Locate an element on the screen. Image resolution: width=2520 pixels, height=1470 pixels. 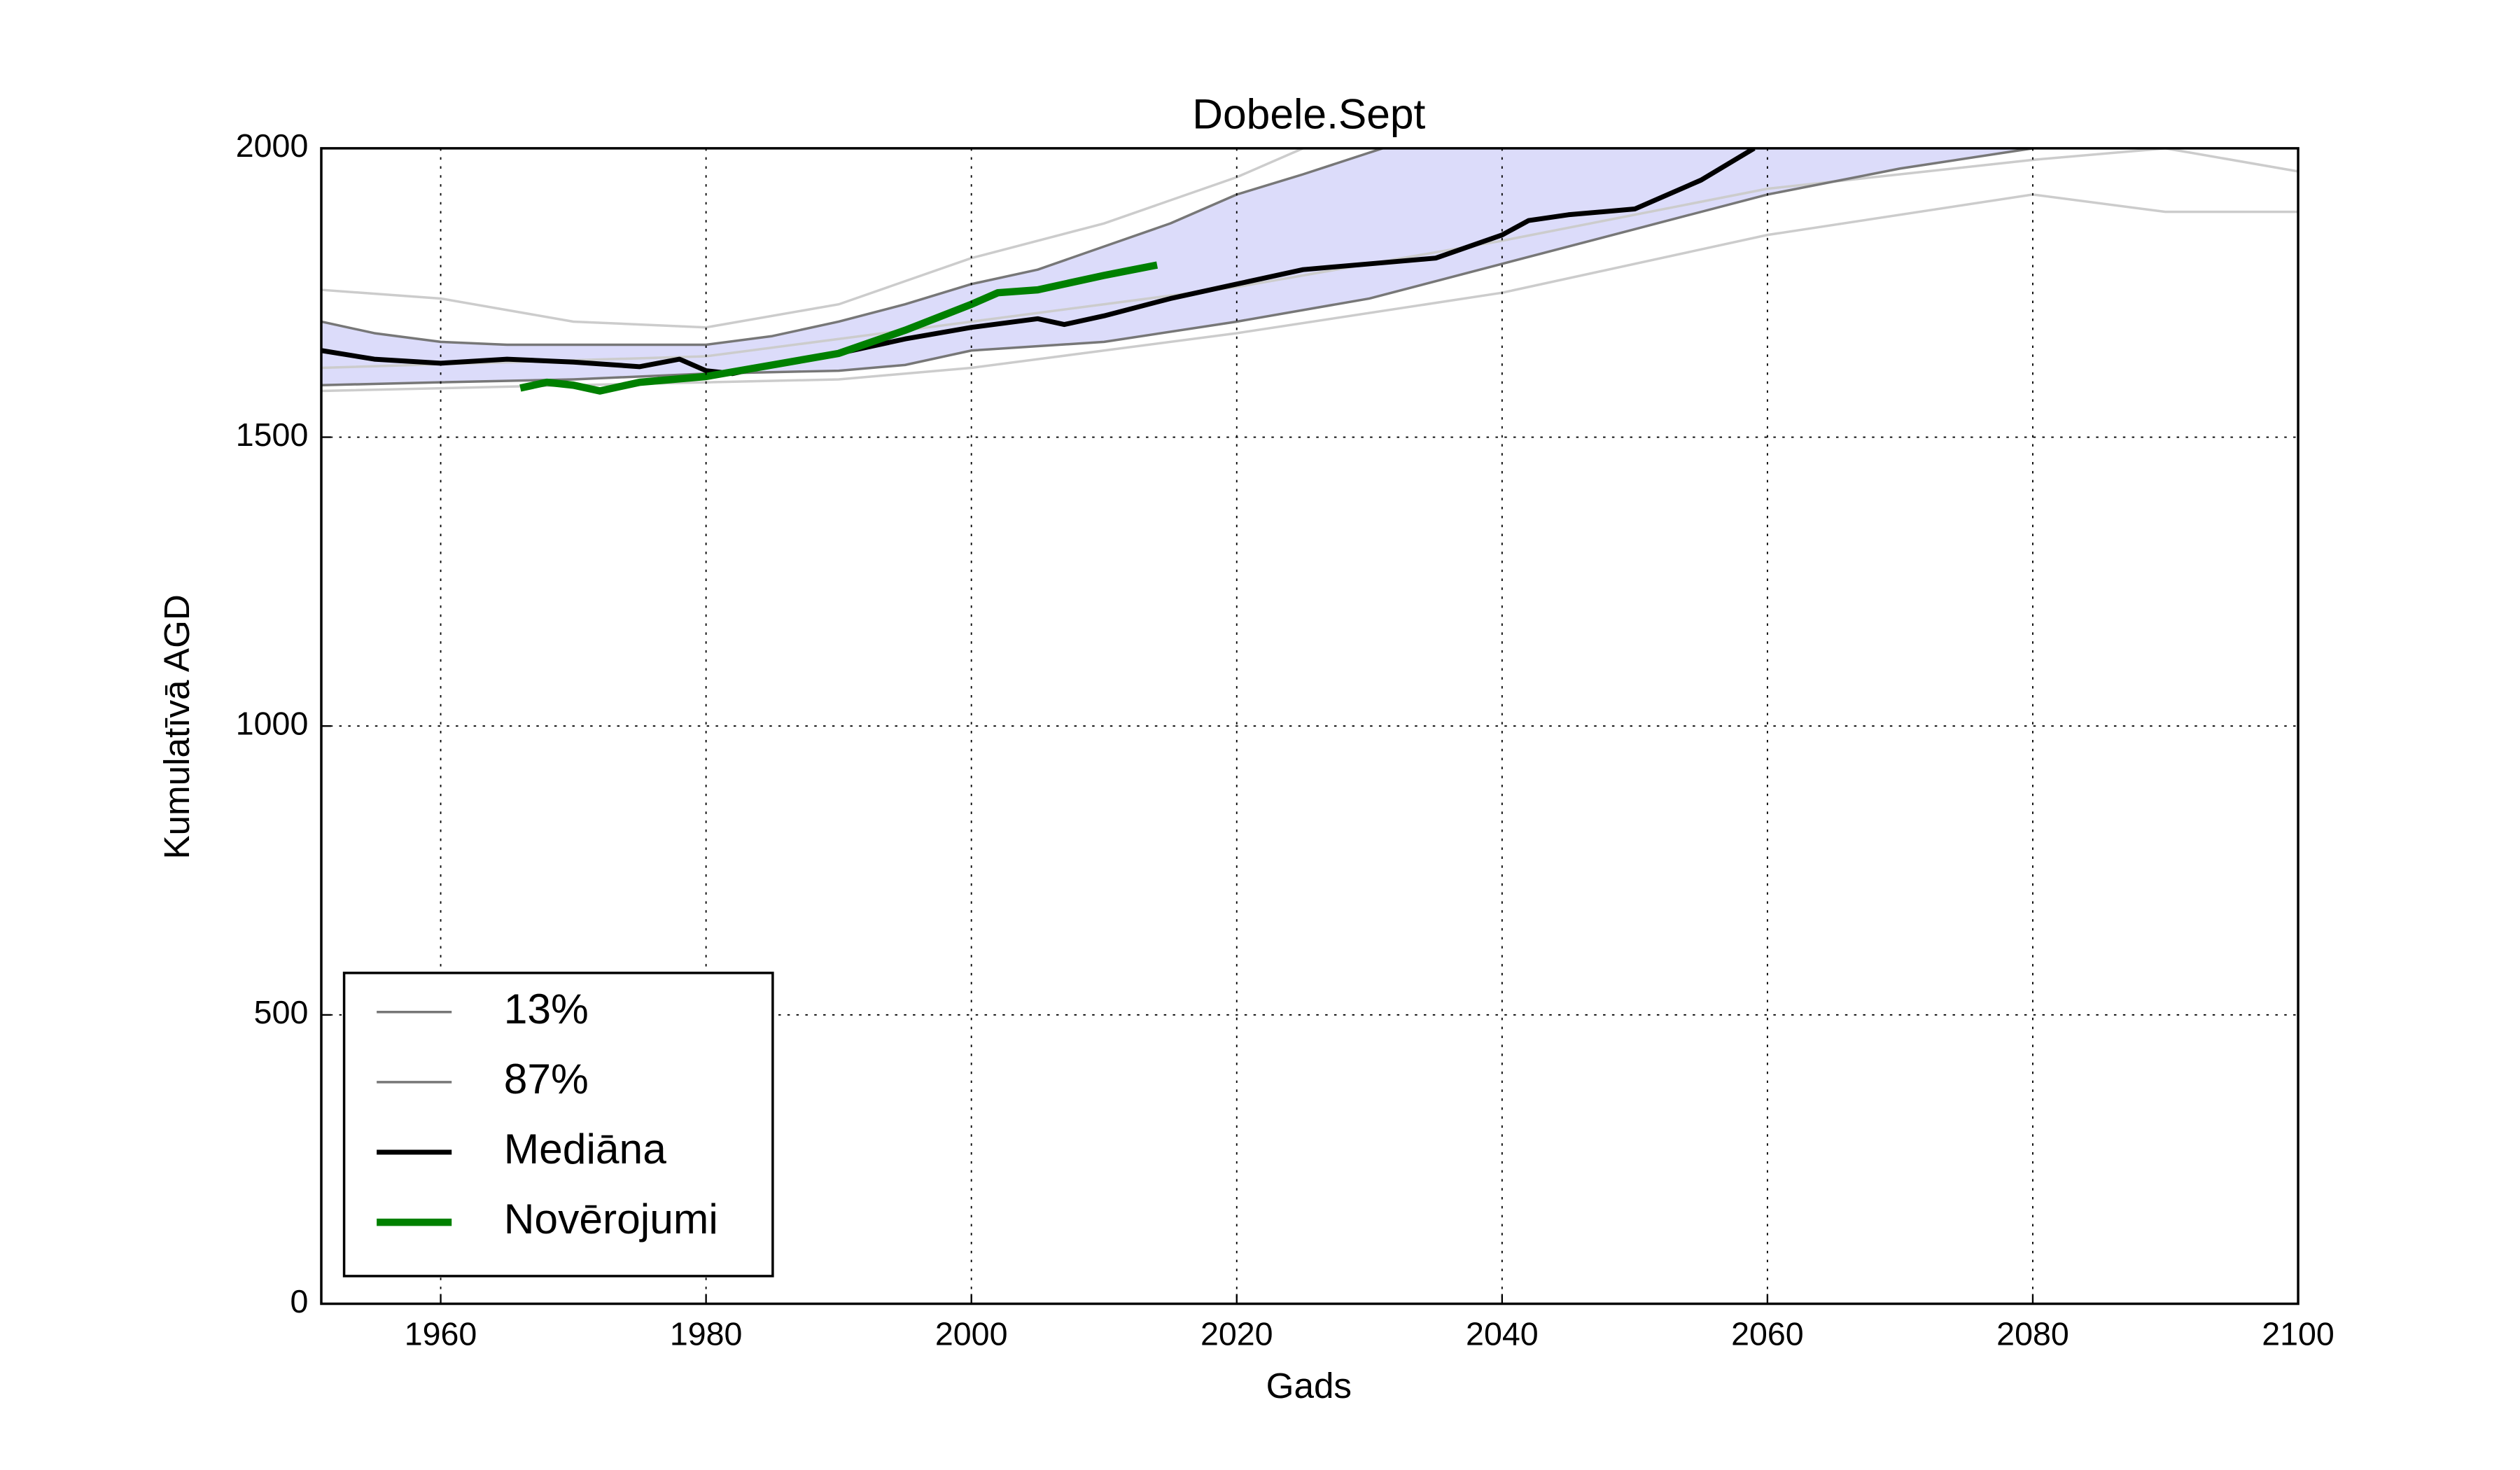
chart-title: Dobele.Sept is located at coordinates (1308, 114).